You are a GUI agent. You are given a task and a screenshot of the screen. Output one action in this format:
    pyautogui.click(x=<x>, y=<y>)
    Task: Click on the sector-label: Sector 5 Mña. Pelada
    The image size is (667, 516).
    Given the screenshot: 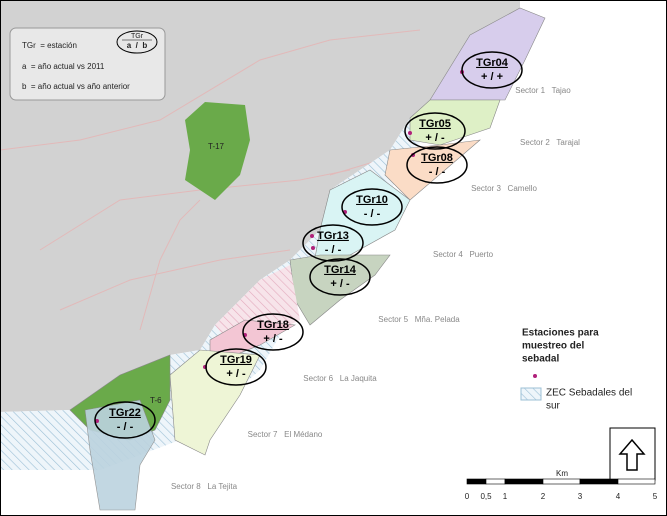 What is the action you would take?
    pyautogui.click(x=419, y=319)
    